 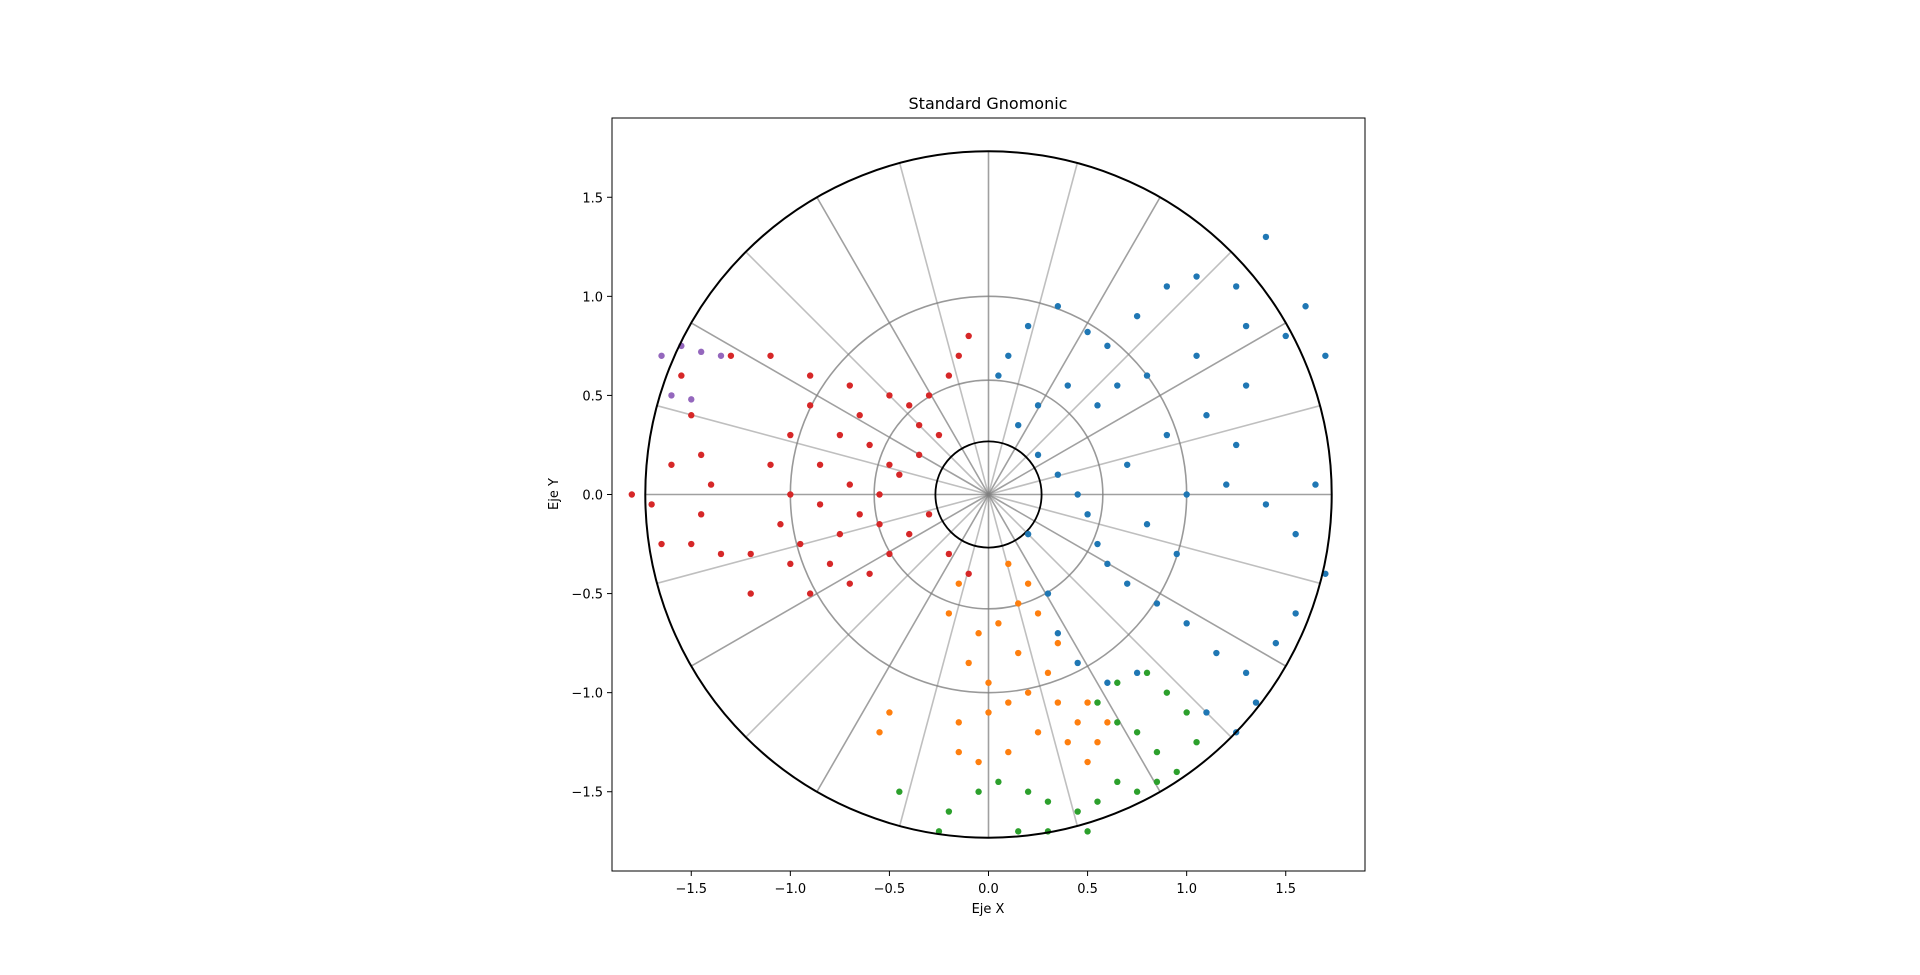 I want to click on parallel-circle, so click(x=988, y=494).